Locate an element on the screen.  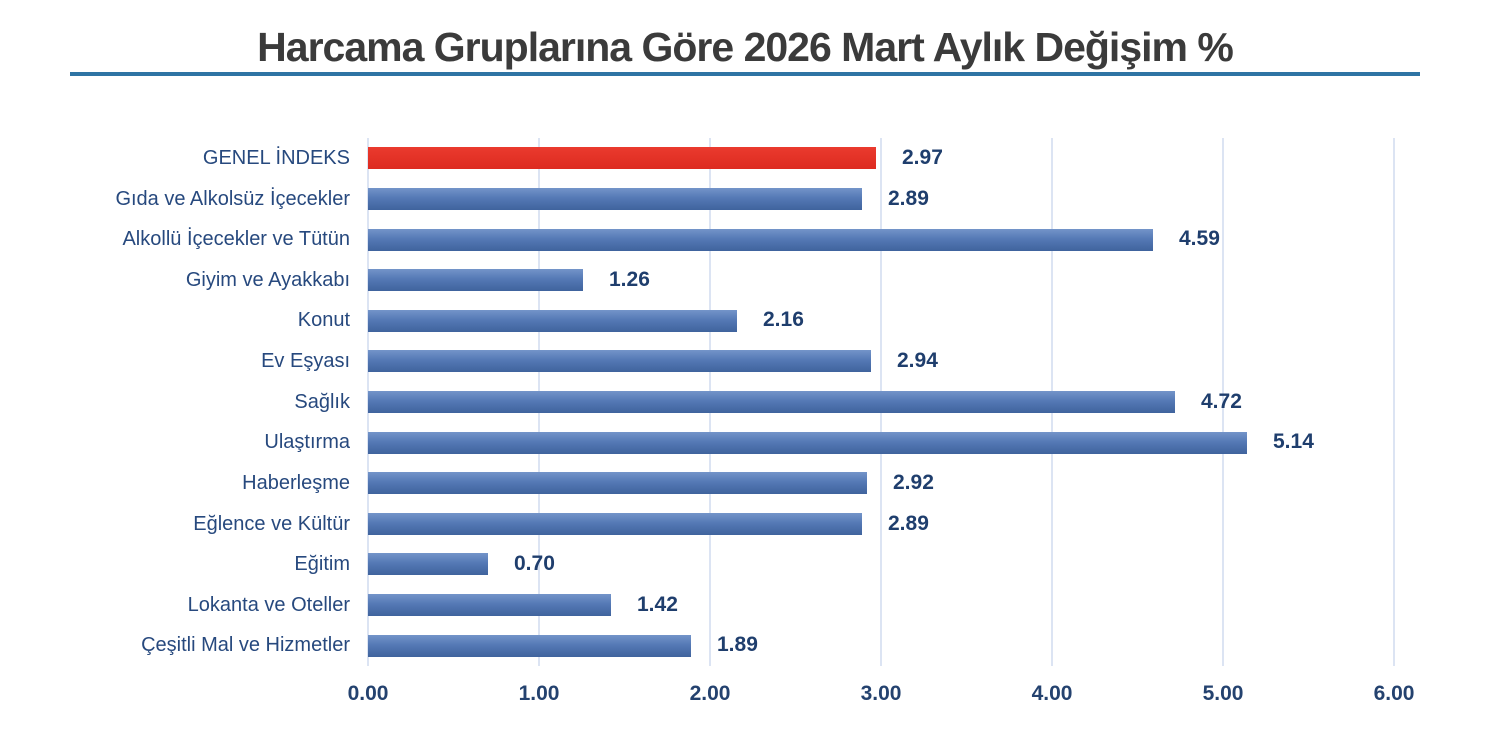
category-label: Haberleşme is located at coordinates (296, 482).